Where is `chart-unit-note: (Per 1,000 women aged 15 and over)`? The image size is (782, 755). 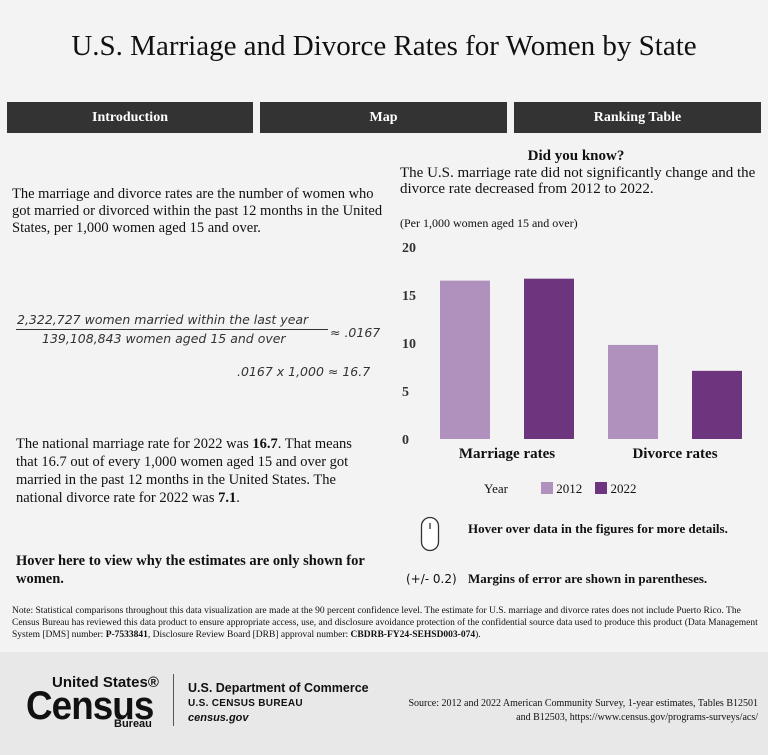
chart-unit-note: (Per 1,000 women aged 15 and over) is located at coordinates (489, 223).